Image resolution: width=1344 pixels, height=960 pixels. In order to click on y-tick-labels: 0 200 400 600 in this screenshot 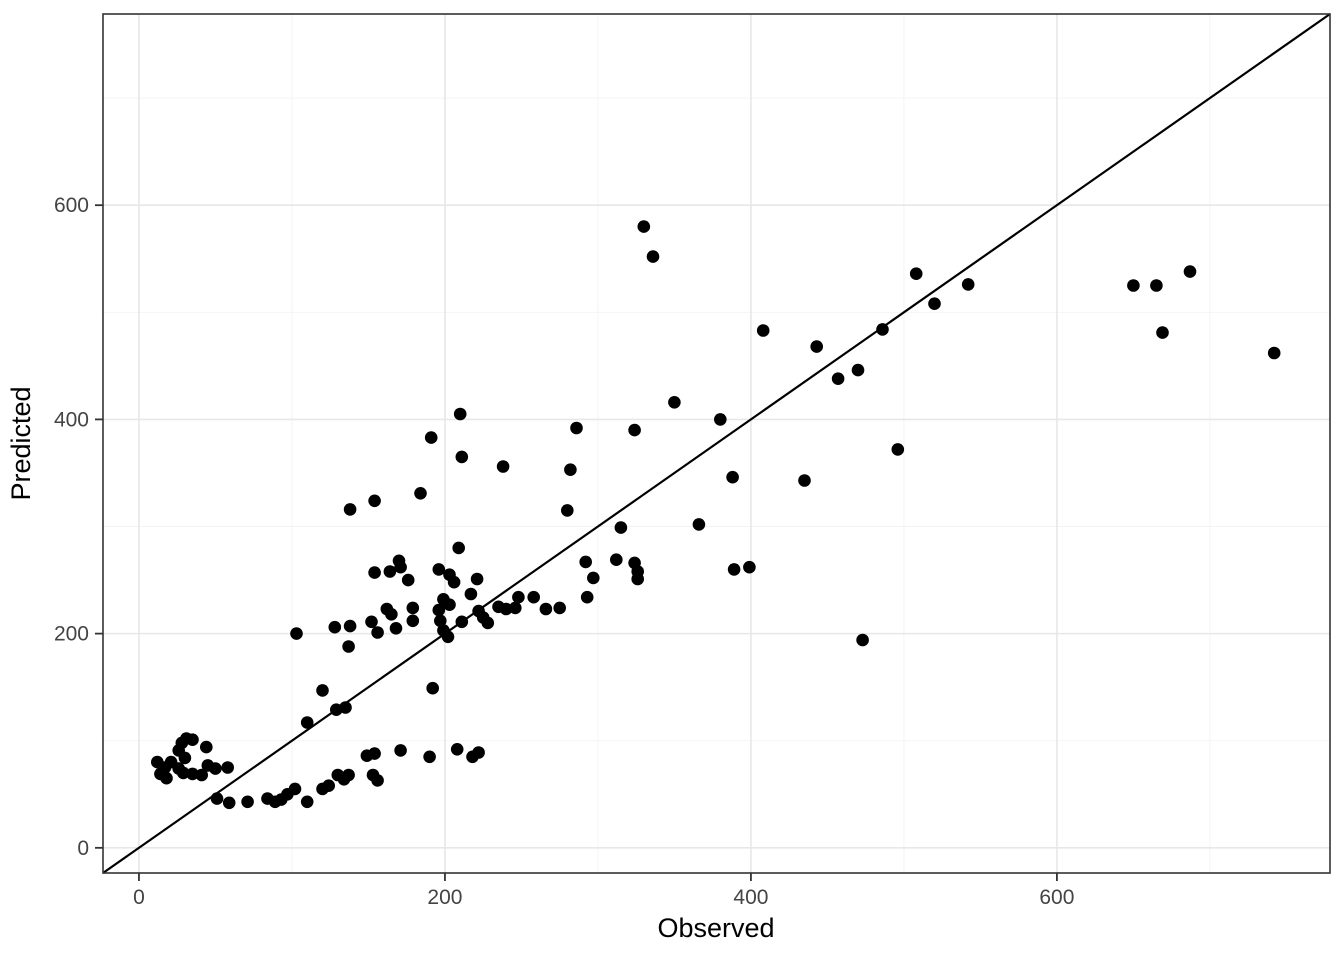, I will do `click(71, 527)`.